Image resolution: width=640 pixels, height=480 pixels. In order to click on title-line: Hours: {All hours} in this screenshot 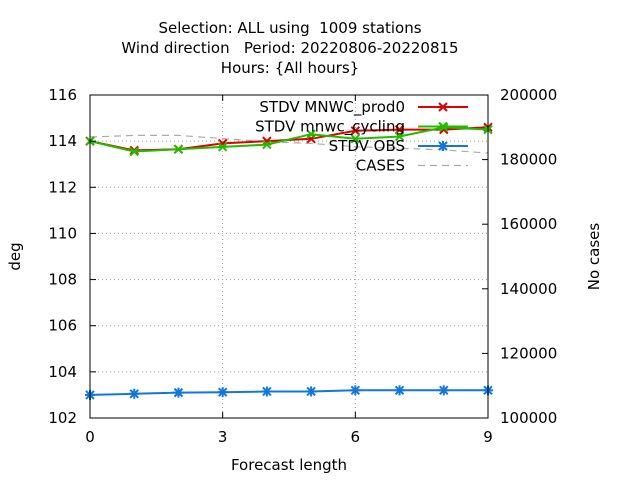, I will do `click(290, 68)`.